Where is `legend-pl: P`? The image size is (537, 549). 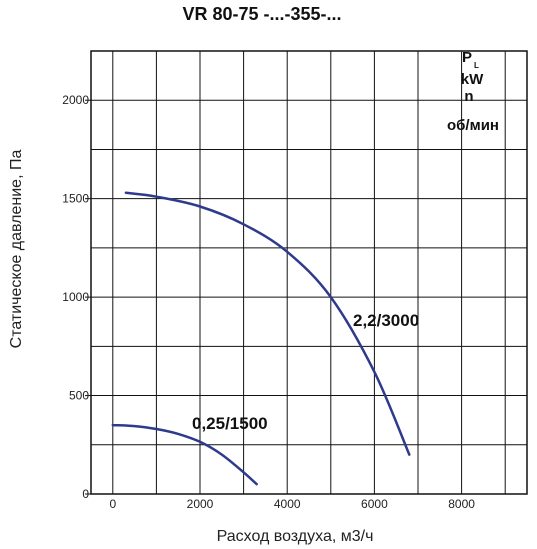 legend-pl: P is located at coordinates (467, 57).